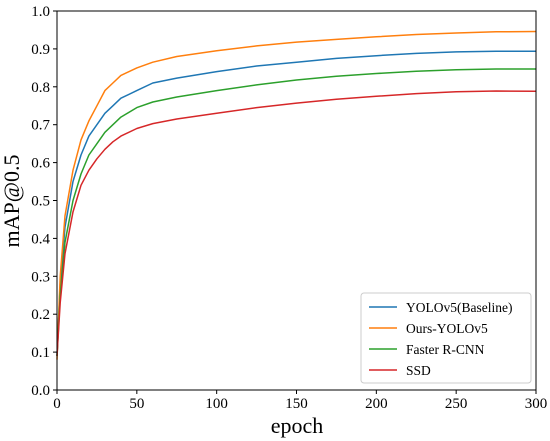 This screenshot has width=550, height=441. I want to click on y-tick-label-10: 1.0, so click(40, 12).